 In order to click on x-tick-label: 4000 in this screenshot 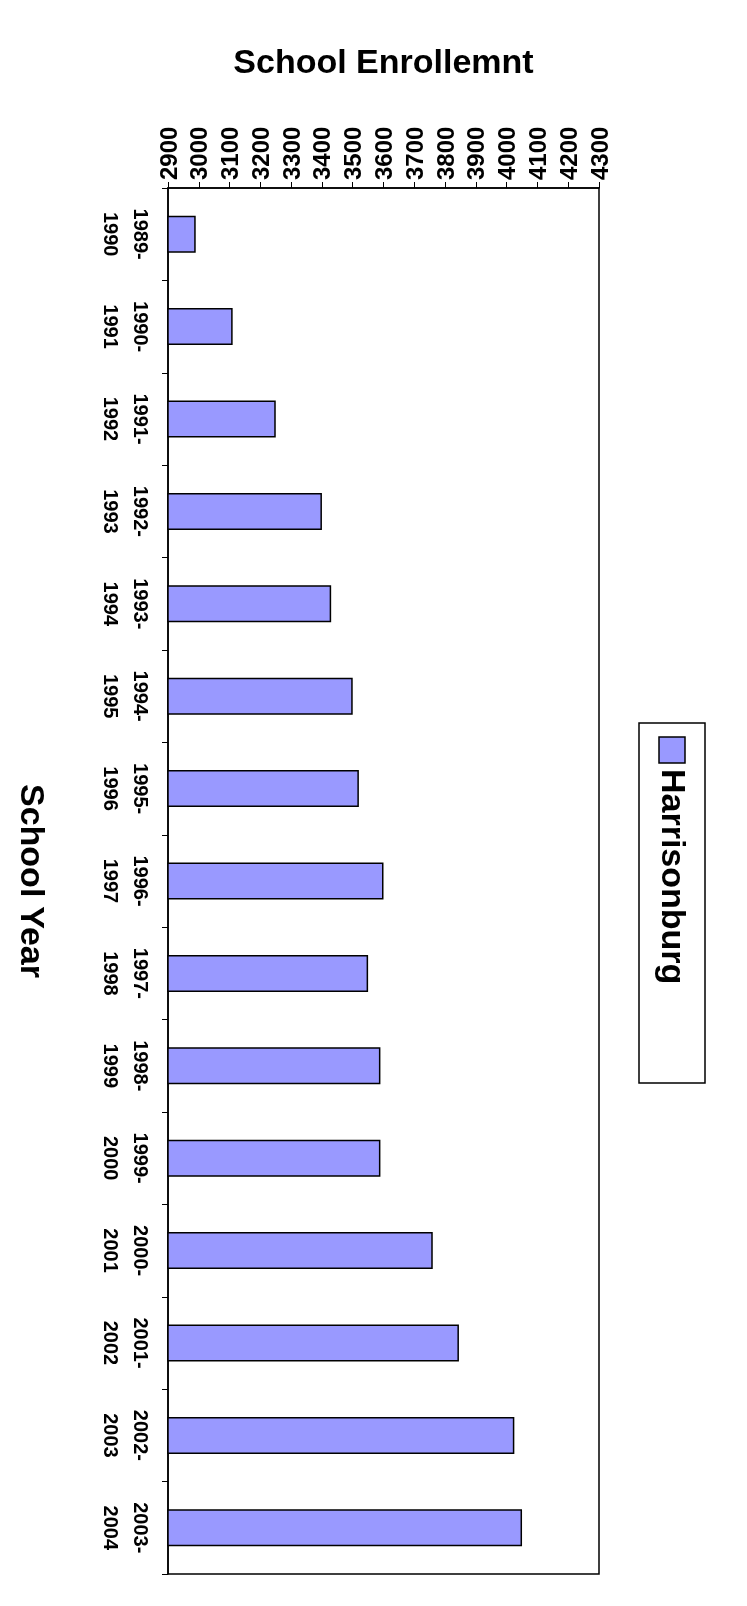, I will do `click(507, 153)`.